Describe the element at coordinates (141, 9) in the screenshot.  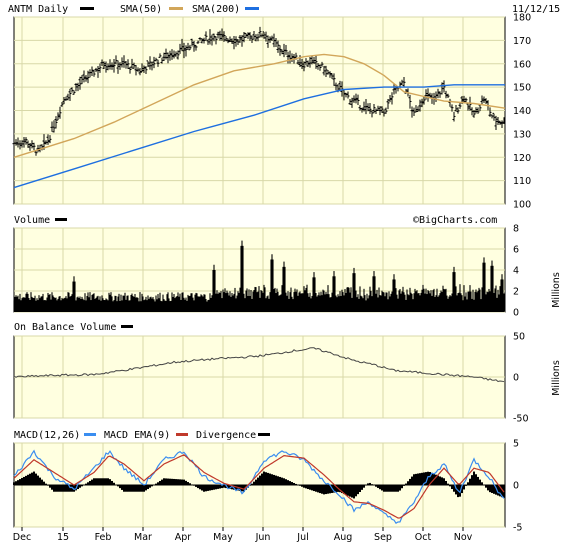
I see `sma50-label: SMA(50)` at that location.